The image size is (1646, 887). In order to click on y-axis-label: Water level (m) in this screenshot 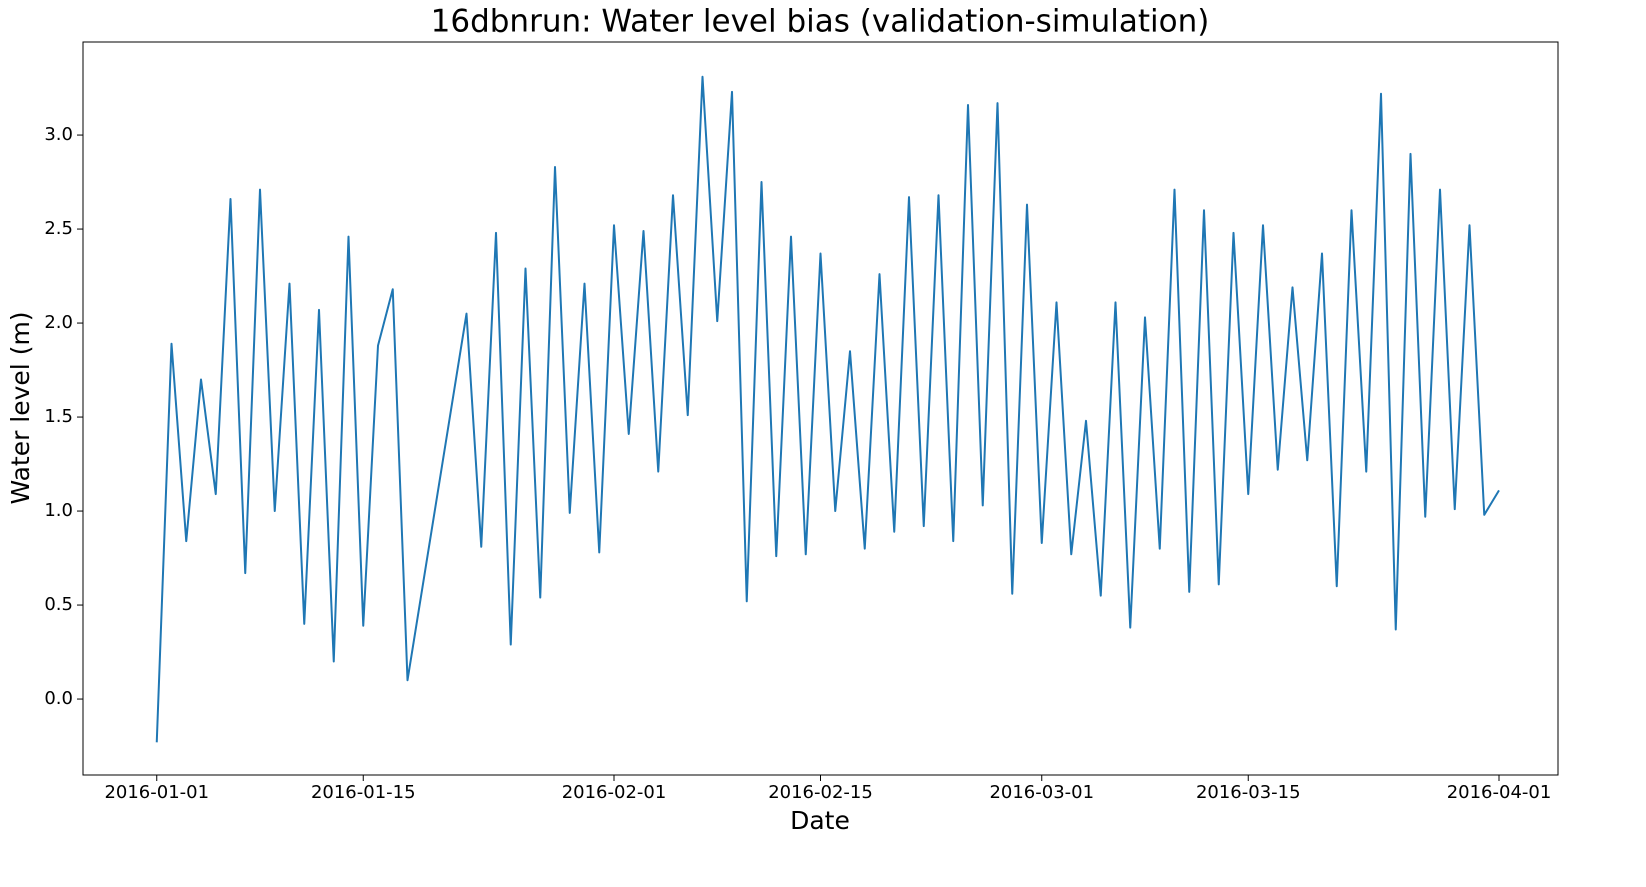, I will do `click(20, 407)`.